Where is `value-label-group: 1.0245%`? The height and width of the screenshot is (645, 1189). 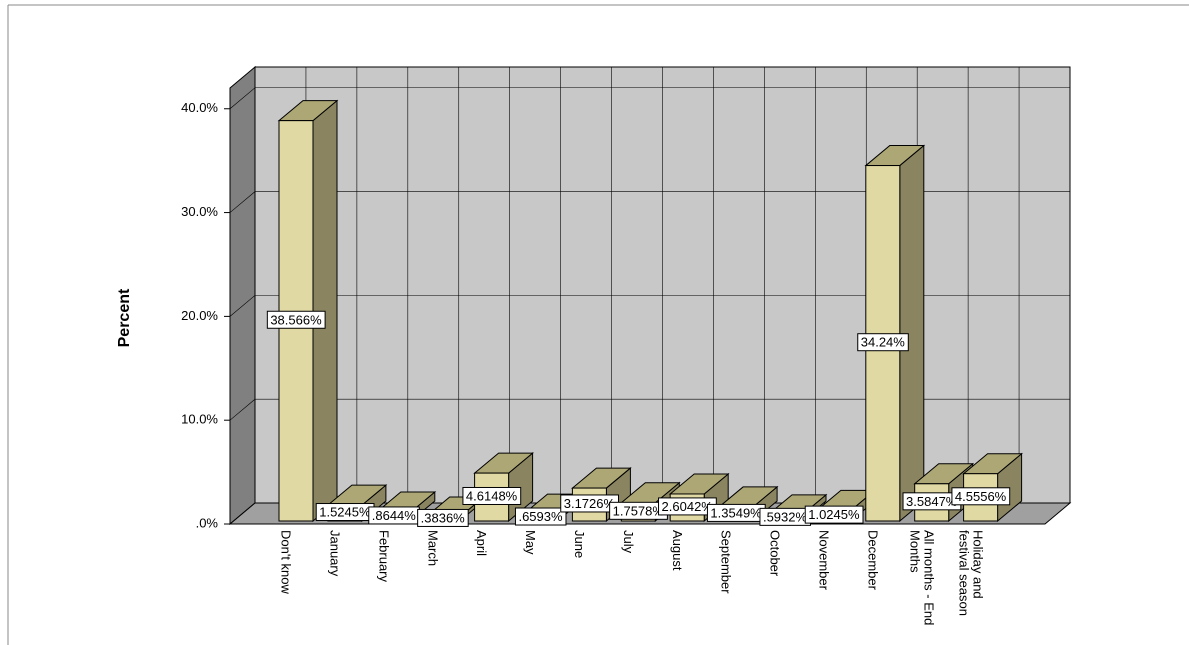 value-label-group: 1.0245% is located at coordinates (834, 514).